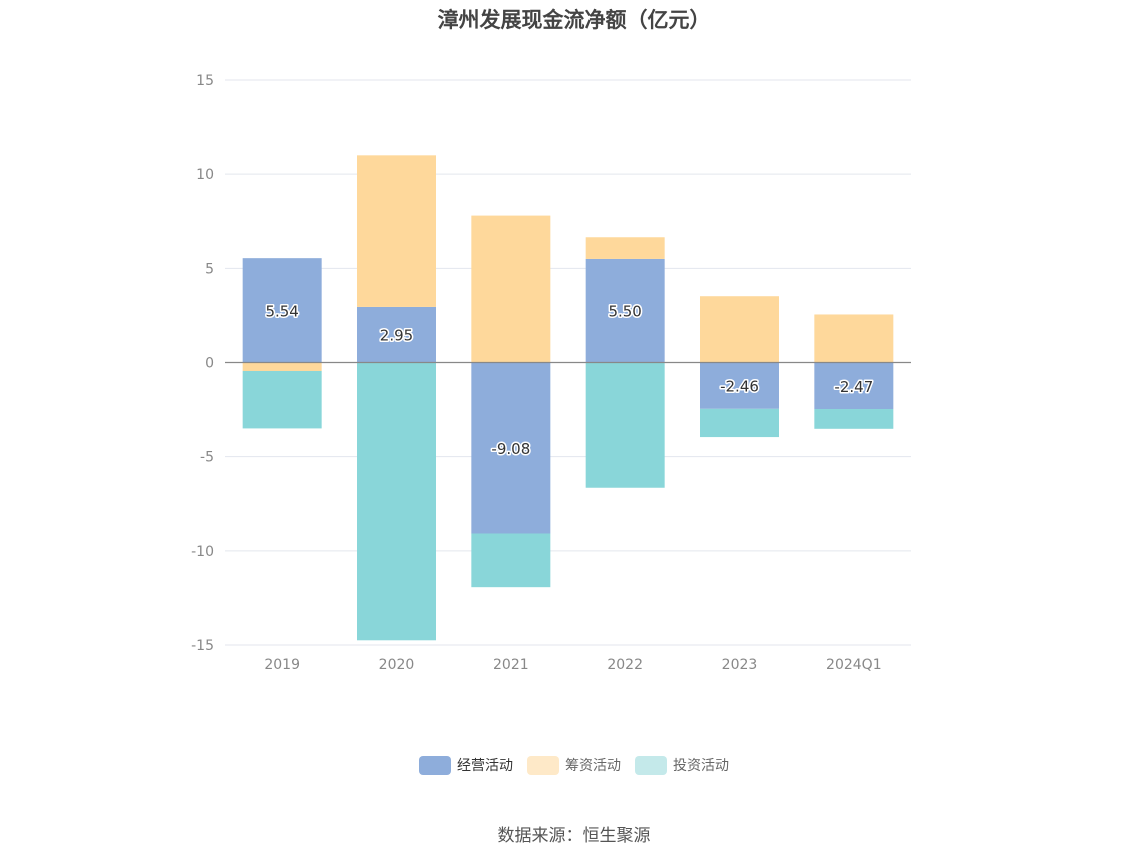 The width and height of the screenshot is (1148, 859). Describe the element at coordinates (202, 646) in the screenshot. I see `y-tick-label-6: -15` at that location.